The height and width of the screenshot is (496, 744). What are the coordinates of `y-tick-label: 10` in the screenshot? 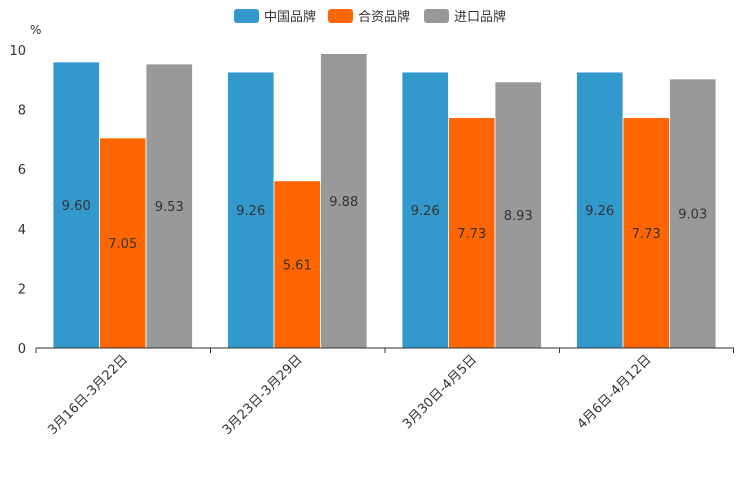 It's located at (17, 51).